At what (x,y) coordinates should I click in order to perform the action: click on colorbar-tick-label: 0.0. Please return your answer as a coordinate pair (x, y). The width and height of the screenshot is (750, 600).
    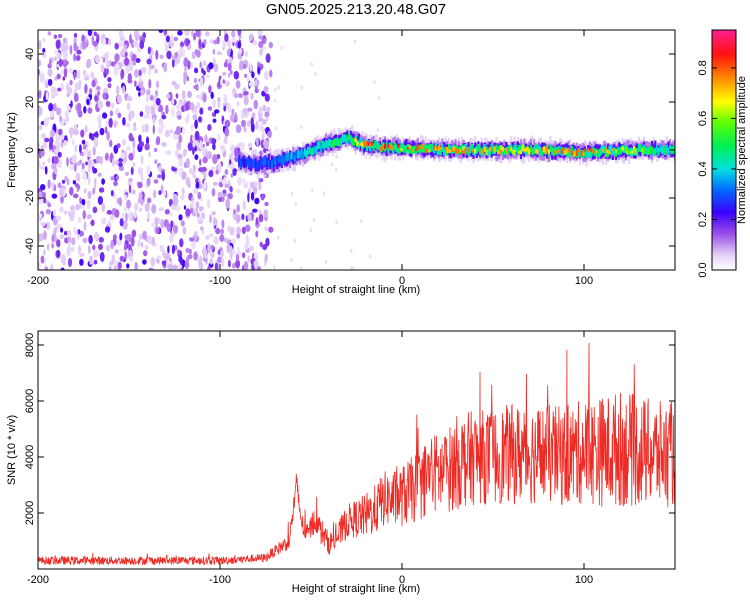
    Looking at the image, I should click on (703, 269).